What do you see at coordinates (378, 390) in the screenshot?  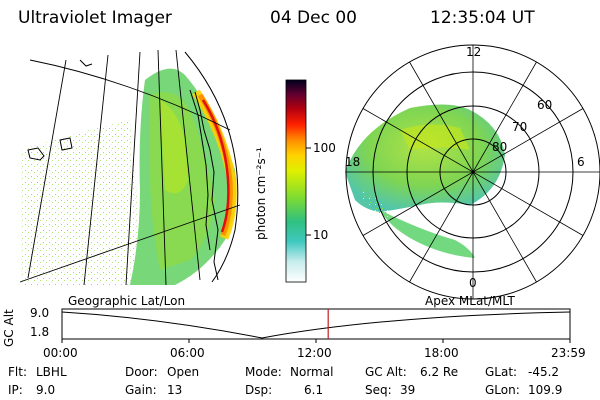 I see `seq-label: Seq:` at bounding box center [378, 390].